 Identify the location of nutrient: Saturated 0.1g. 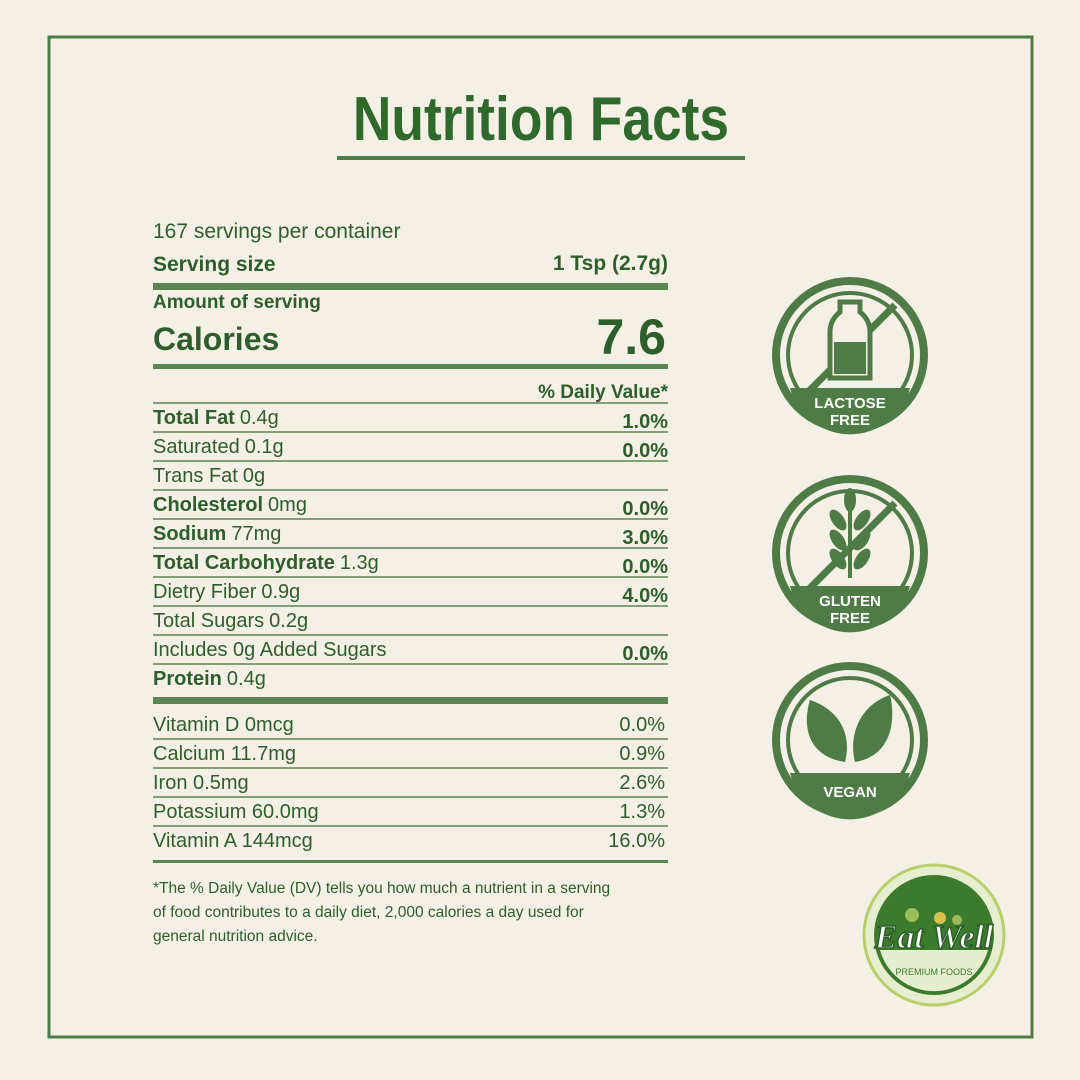
(218, 447).